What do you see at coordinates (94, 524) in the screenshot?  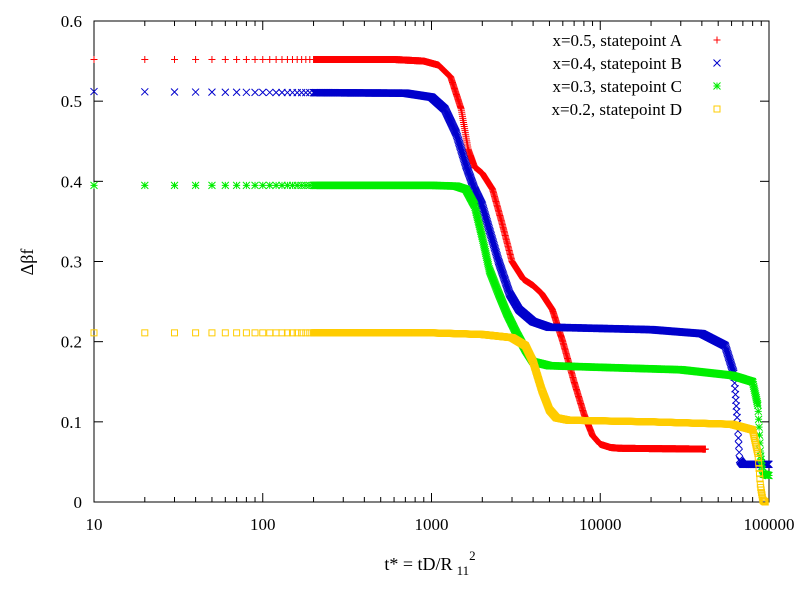 I see `x-tick-label: 10` at bounding box center [94, 524].